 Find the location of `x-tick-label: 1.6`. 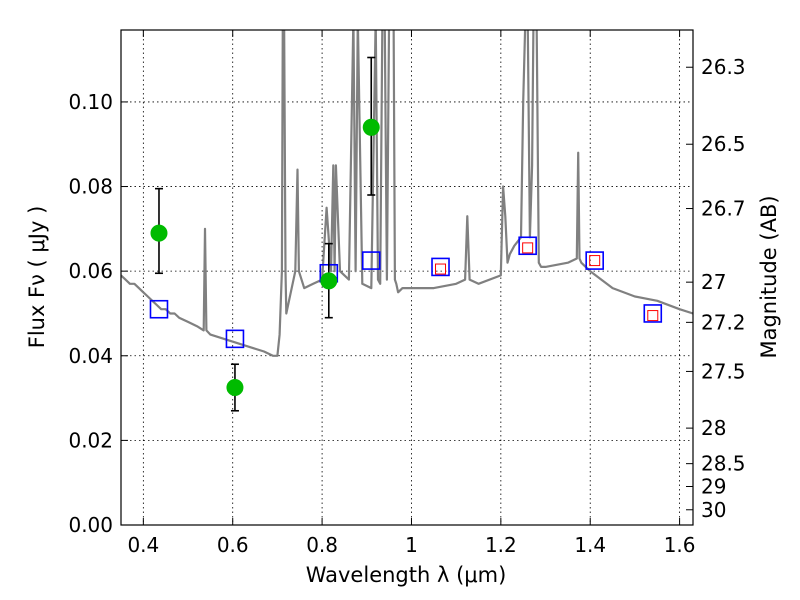

x-tick-label: 1.6 is located at coordinates (680, 545).